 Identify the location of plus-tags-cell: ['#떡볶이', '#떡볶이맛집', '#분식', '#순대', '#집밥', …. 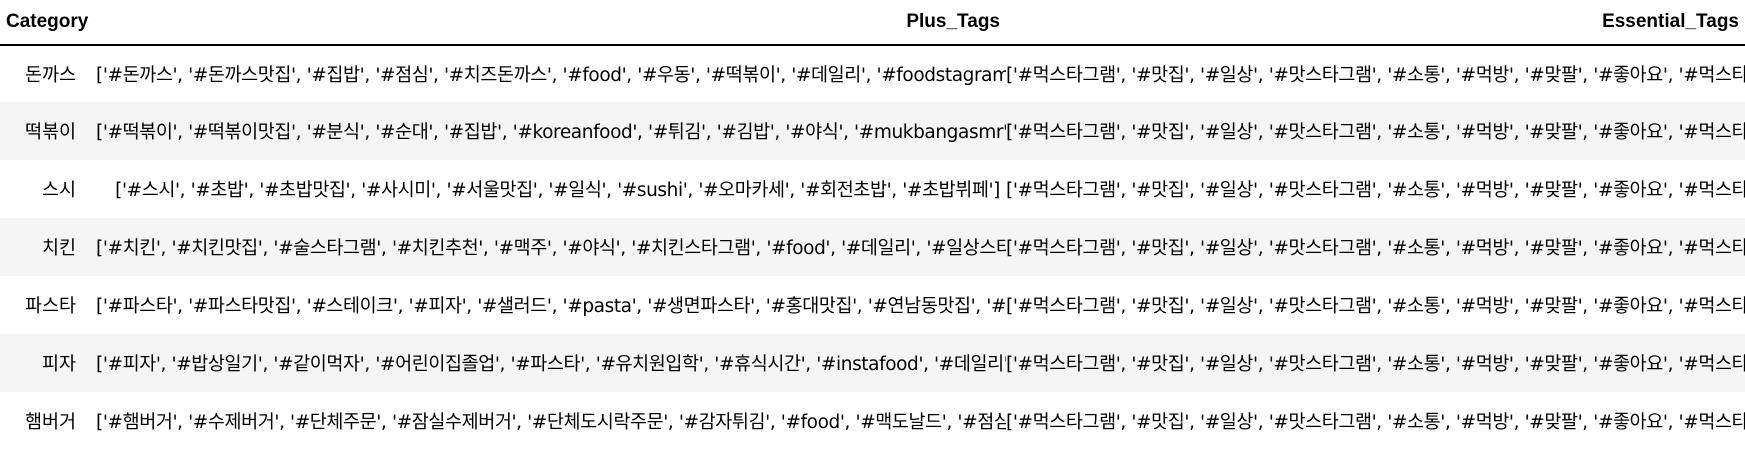
(551, 131).